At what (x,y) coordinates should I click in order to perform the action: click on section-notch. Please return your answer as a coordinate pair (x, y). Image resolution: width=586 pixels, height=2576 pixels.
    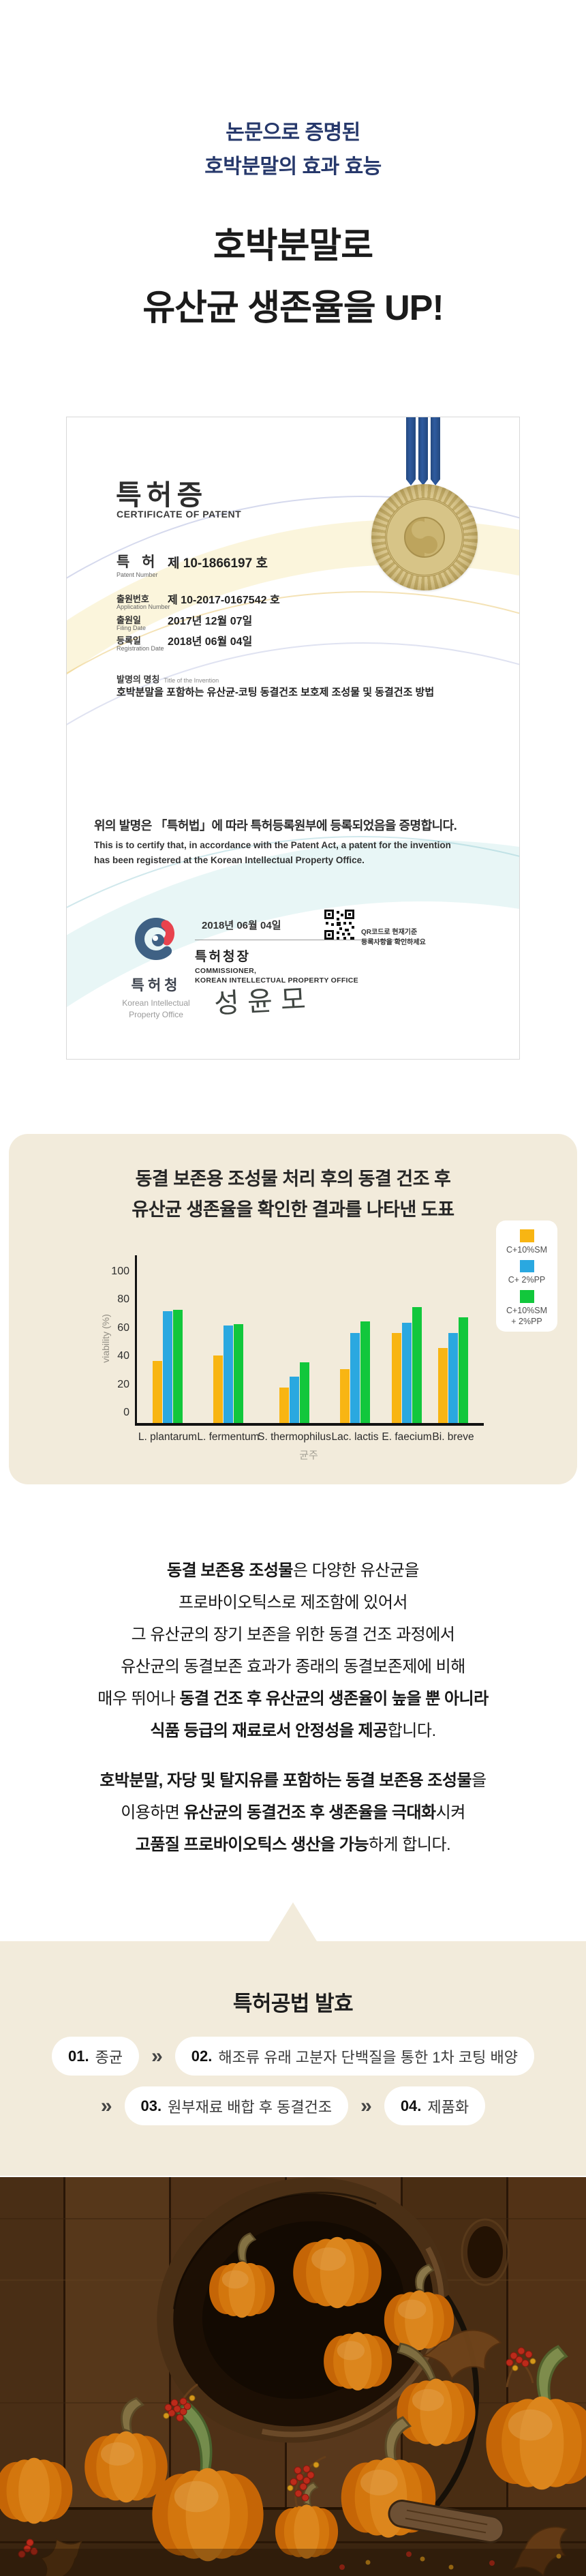
    Looking at the image, I should click on (293, 1921).